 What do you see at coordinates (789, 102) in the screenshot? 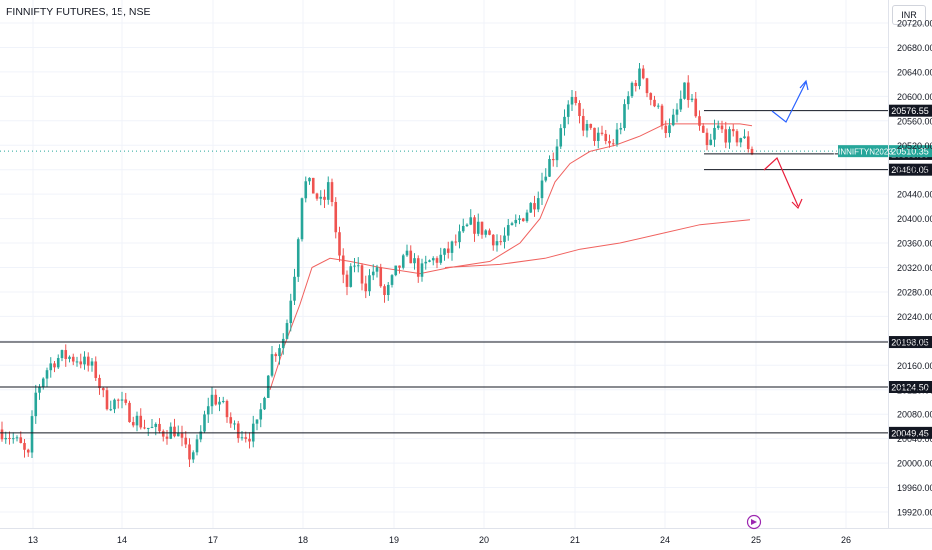
I see `up-arrow-line` at bounding box center [789, 102].